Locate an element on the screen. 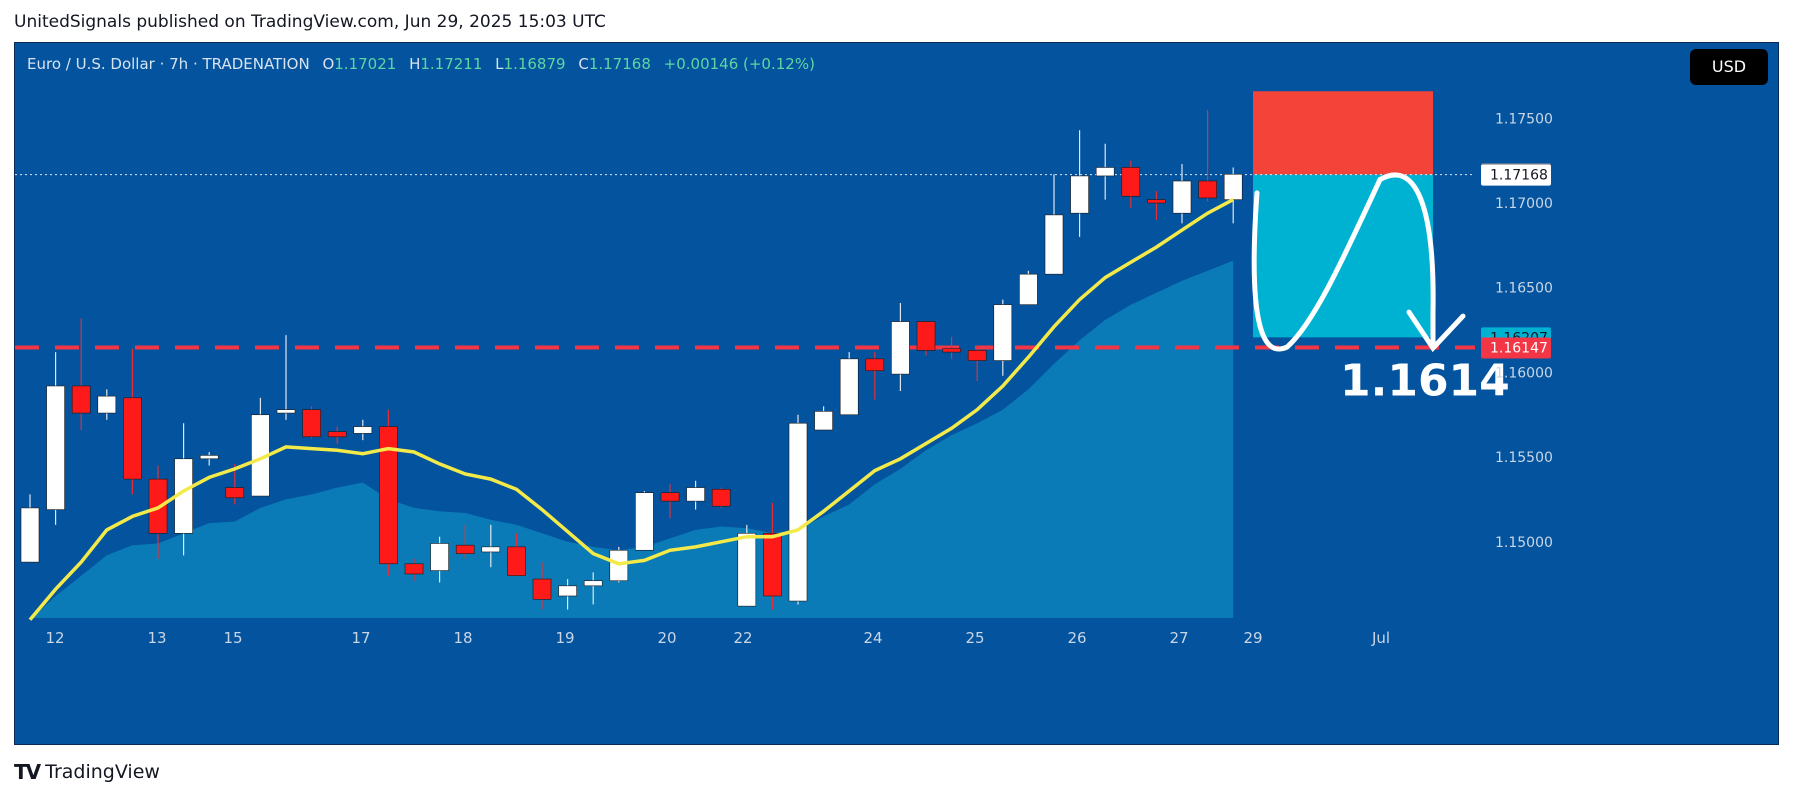  low-value: 1.16879 is located at coordinates (534, 64).